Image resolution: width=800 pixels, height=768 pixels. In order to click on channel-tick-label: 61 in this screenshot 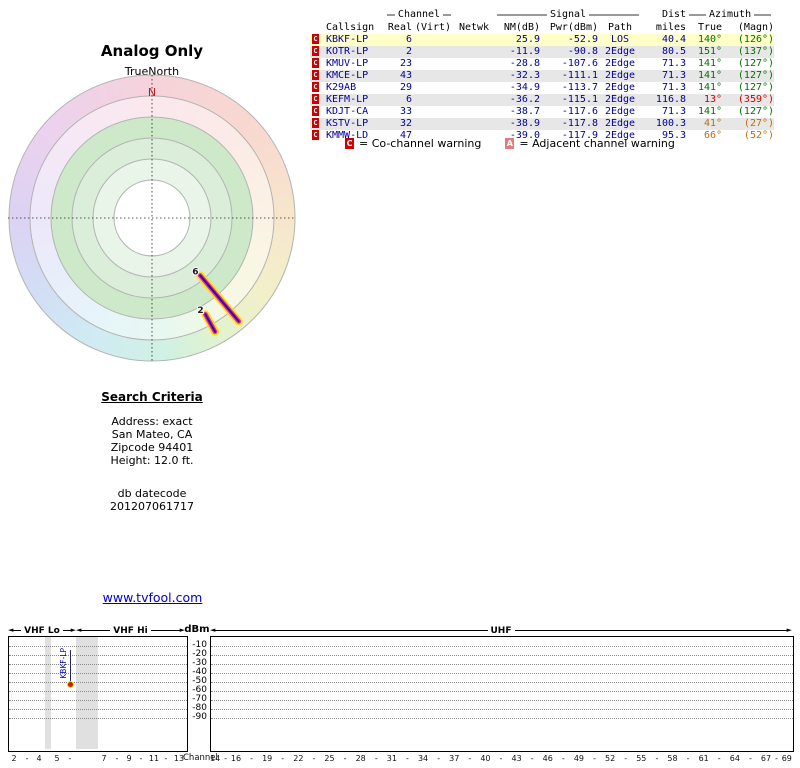, I will do `click(703, 758)`.